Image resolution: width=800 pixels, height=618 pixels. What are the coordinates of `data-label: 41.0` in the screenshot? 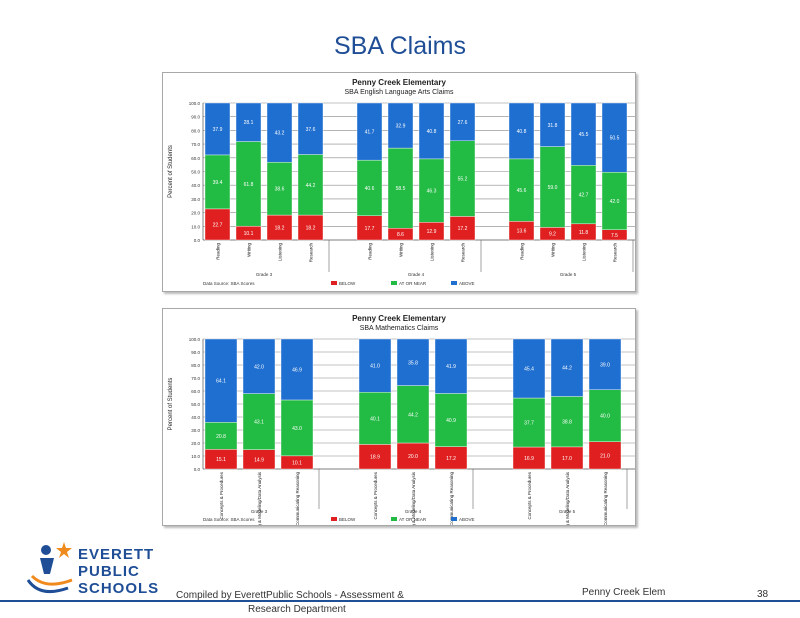 It's located at (375, 367).